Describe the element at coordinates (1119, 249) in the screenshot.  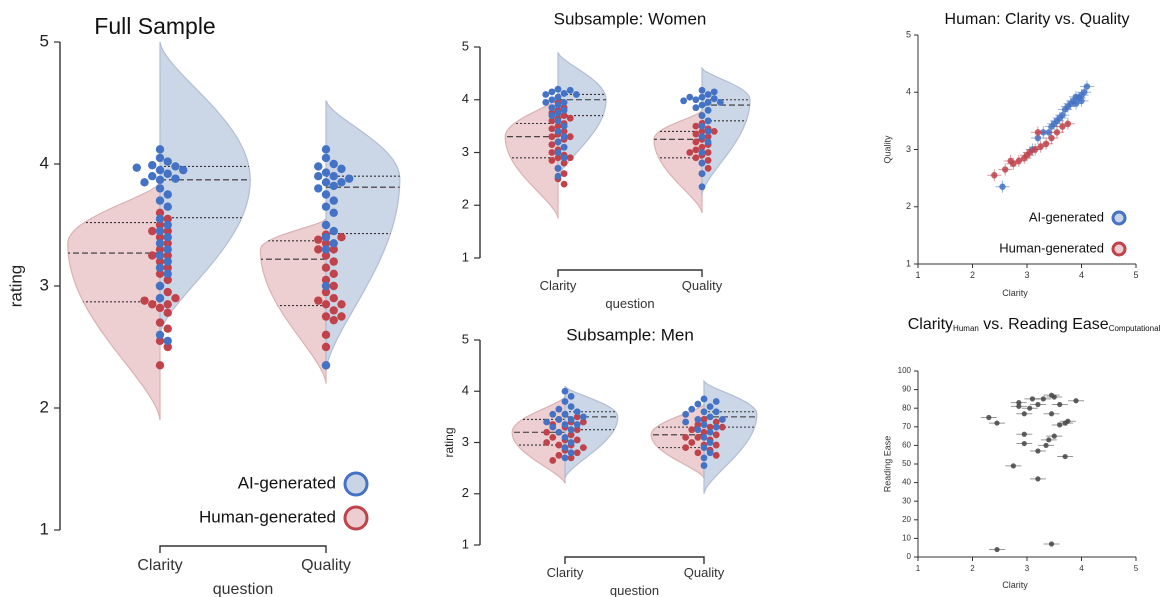
I see `legend-marker-human` at that location.